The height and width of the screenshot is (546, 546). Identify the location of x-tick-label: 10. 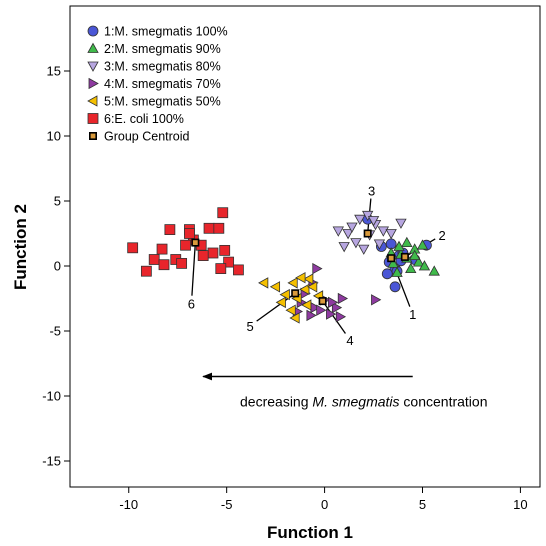
(520, 504).